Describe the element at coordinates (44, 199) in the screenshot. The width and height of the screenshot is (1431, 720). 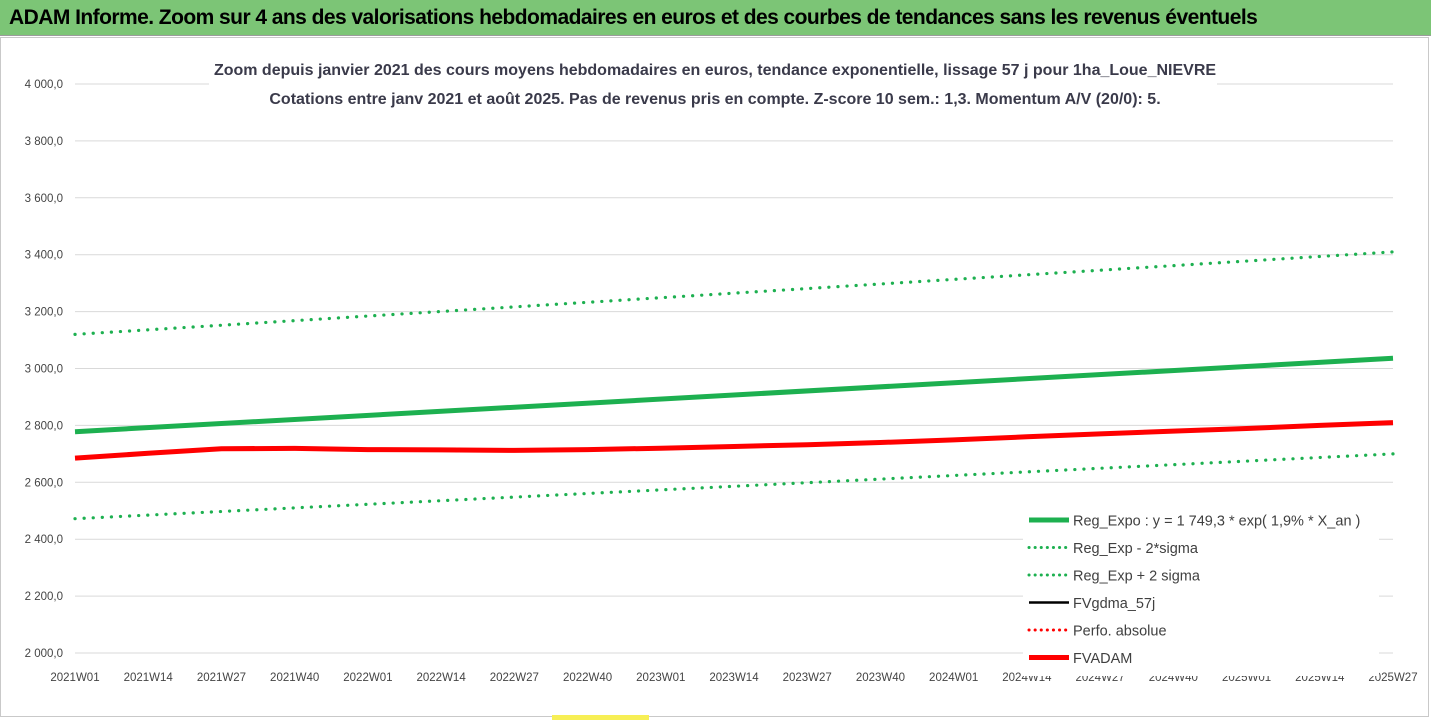
I see `y-tick-label: 3 600,0` at that location.